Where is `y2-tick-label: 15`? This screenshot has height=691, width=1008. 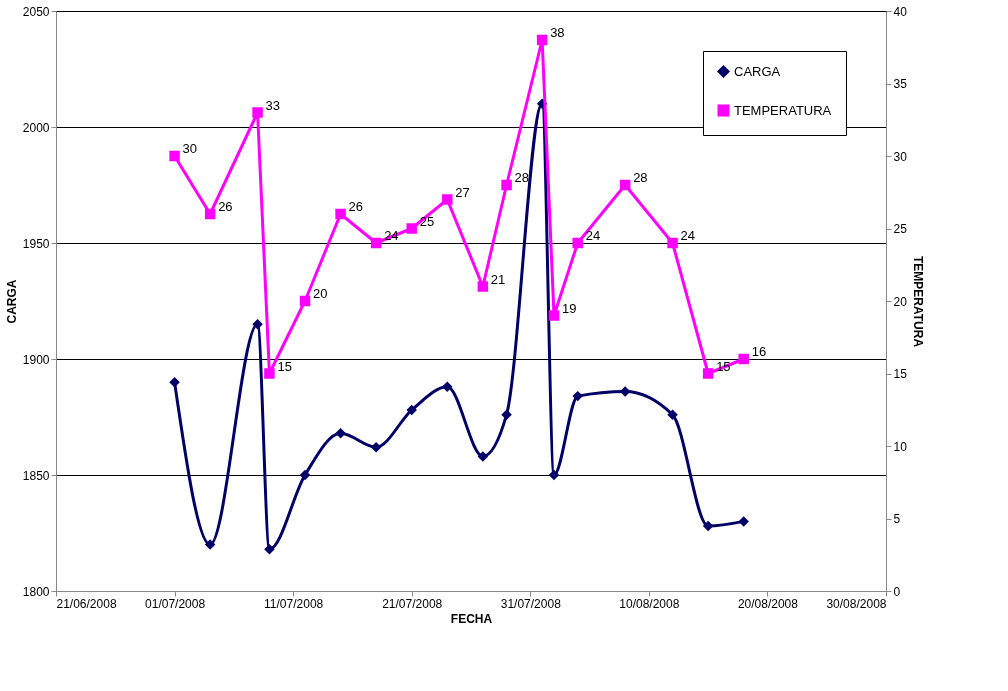 y2-tick-label: 15 is located at coordinates (900, 374).